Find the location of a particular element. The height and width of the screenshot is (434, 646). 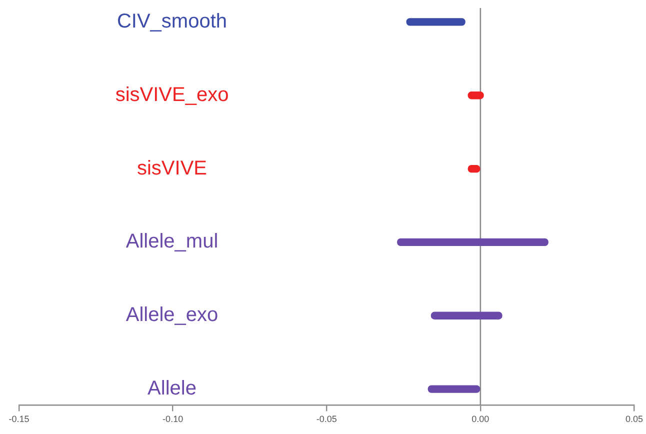

x-tick-label: -0.10 is located at coordinates (173, 419).